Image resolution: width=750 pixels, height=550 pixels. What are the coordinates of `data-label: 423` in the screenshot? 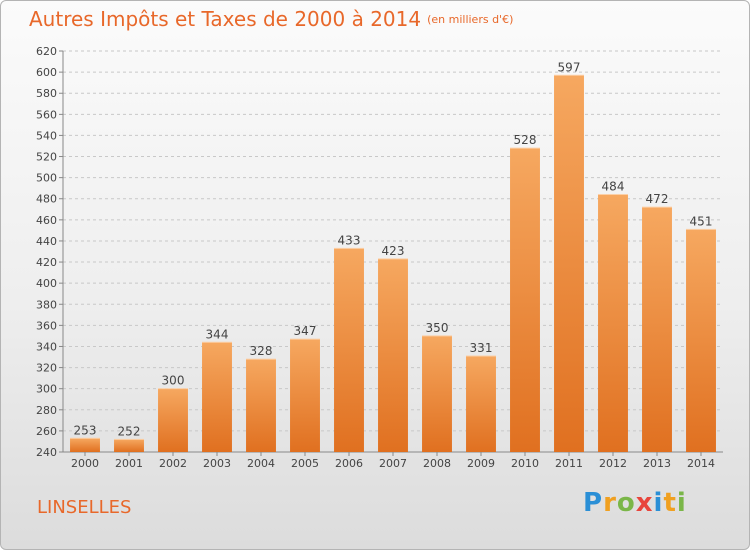 It's located at (393, 251).